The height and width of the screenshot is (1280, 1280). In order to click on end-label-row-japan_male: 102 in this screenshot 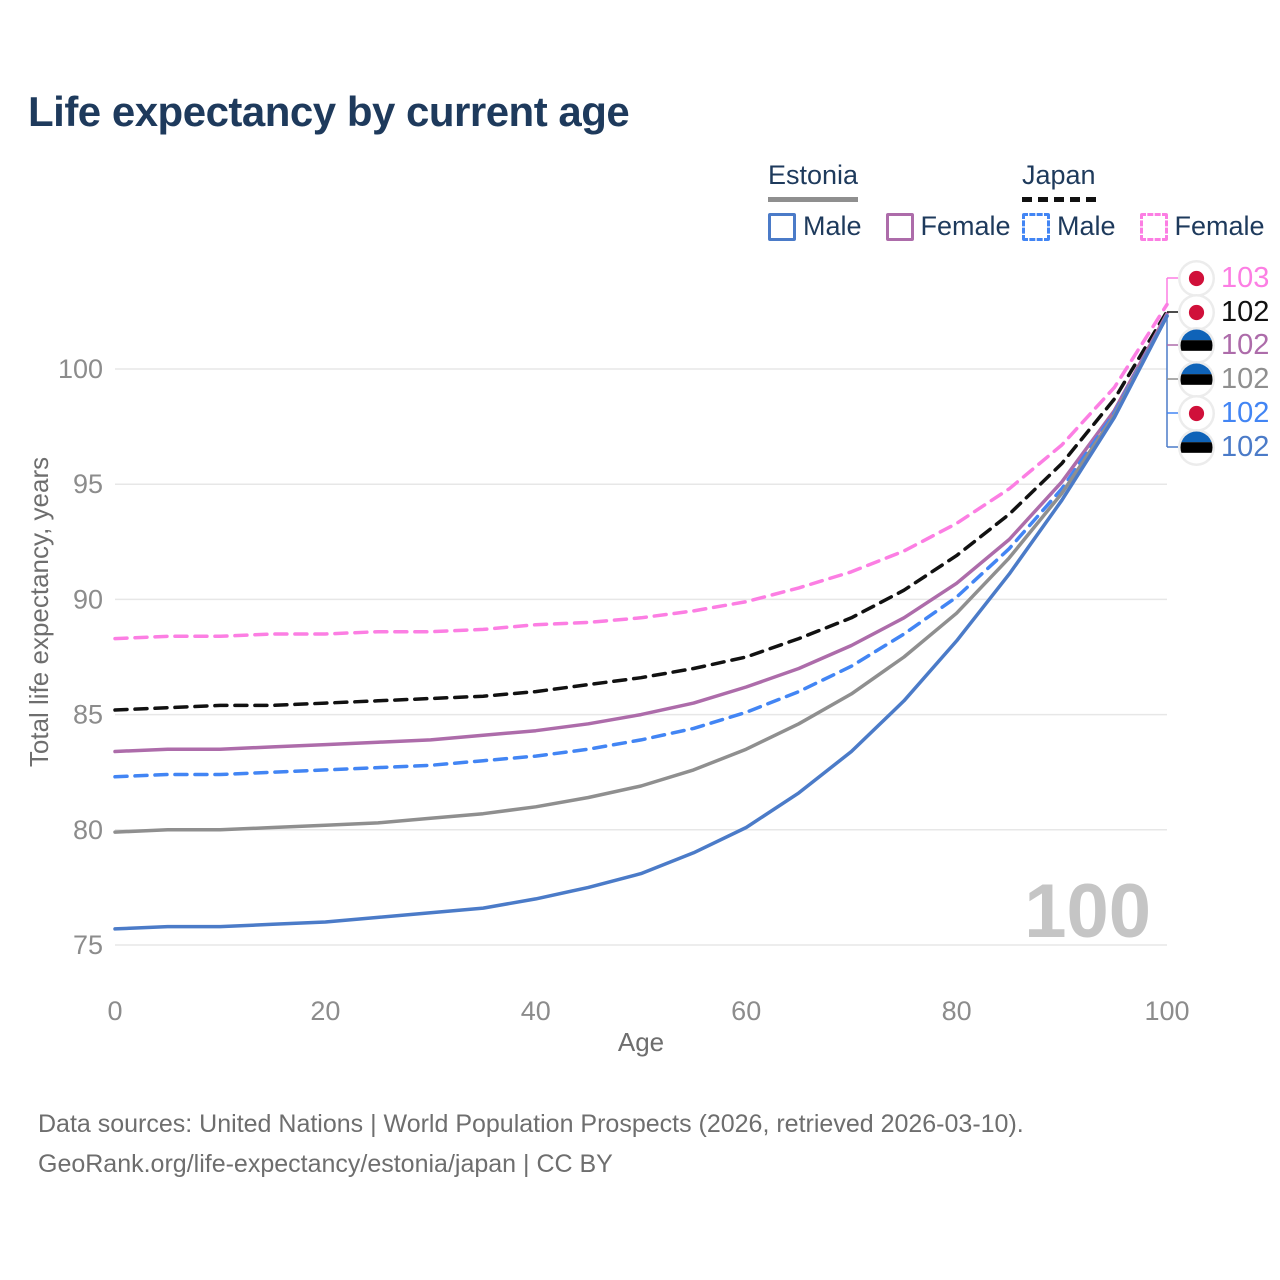, I will do `click(1224, 413)`.